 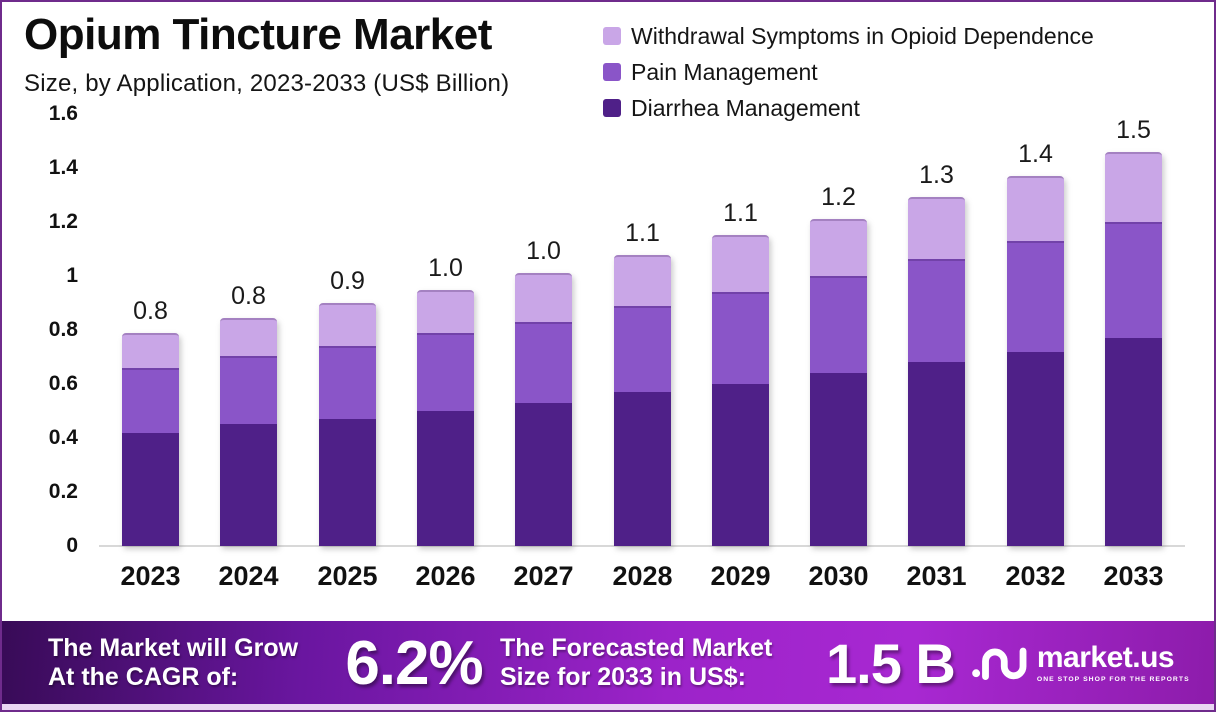 I want to click on legend-item: Diarrhea Management, so click(x=848, y=108).